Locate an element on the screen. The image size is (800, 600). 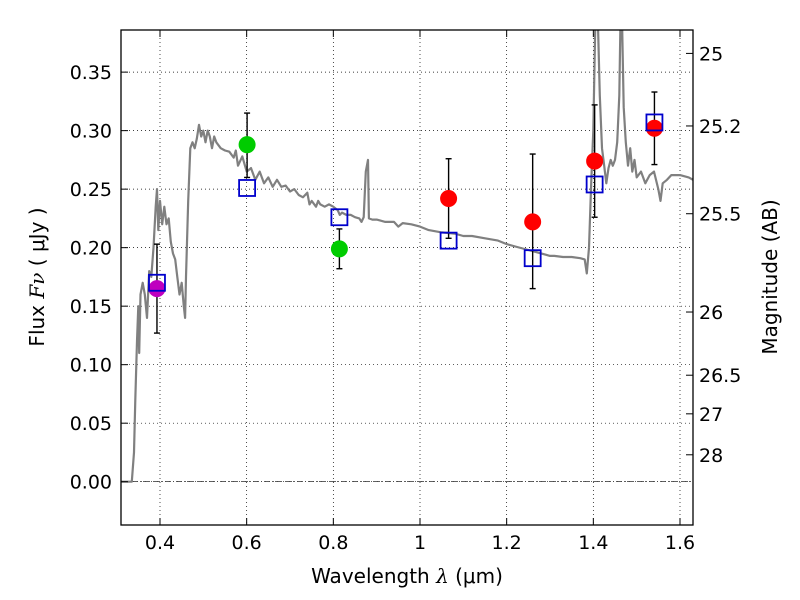
x-tick-label: 1.2 is located at coordinates (507, 543).